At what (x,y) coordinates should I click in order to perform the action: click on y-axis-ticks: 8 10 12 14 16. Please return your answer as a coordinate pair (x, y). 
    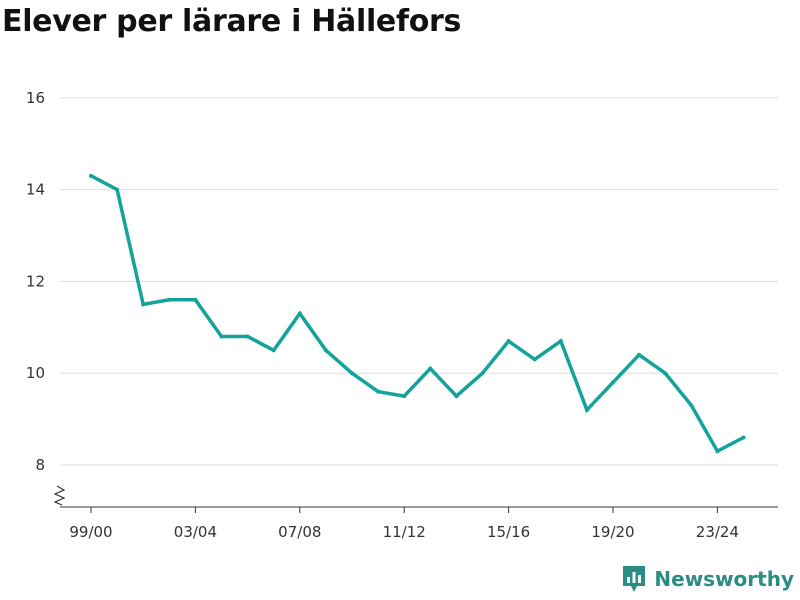
    Looking at the image, I should click on (35, 281).